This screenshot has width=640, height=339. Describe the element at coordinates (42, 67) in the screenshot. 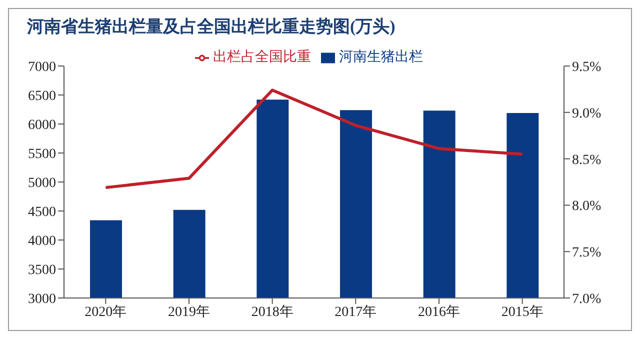

I see `y-tick-label: 7000` at that location.